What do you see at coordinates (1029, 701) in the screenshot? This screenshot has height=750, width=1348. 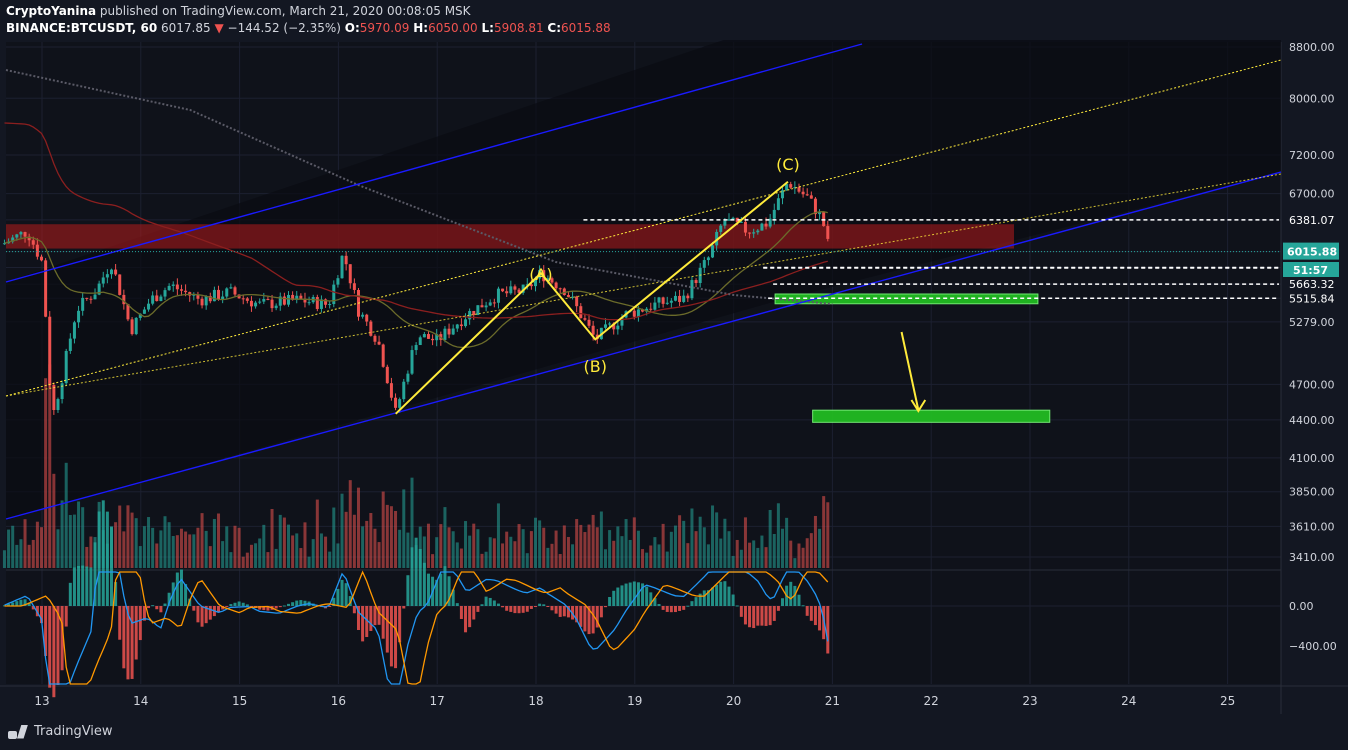 I see `time-tick: 23` at bounding box center [1029, 701].